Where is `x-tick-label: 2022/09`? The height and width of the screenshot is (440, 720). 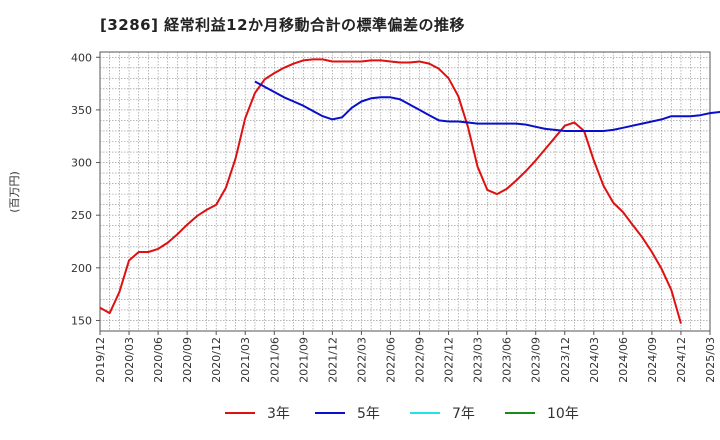
x-tick-label: 2022/09 is located at coordinates (420, 360).